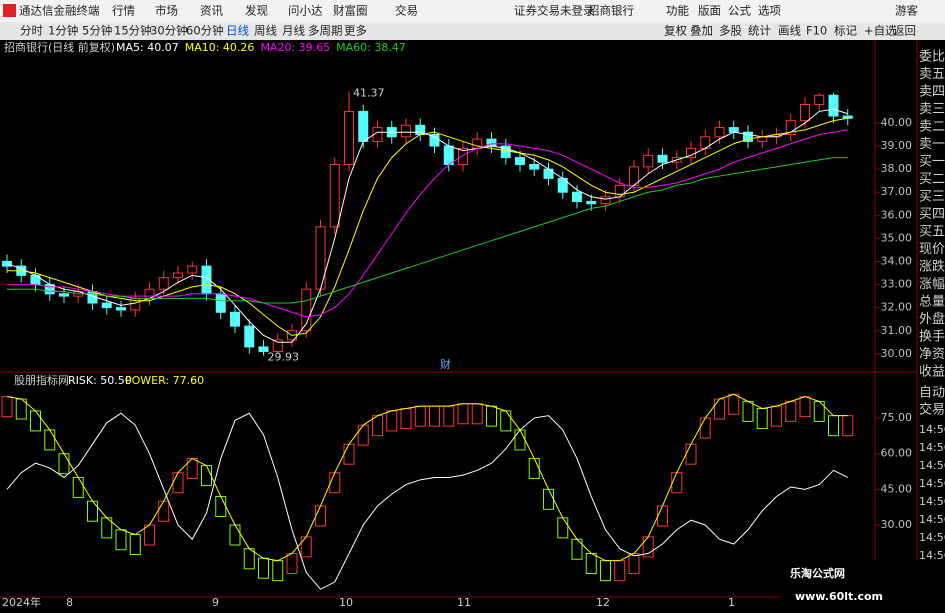 The height and width of the screenshot is (613, 945). I want to click on menu-right: 公式, so click(739, 11).